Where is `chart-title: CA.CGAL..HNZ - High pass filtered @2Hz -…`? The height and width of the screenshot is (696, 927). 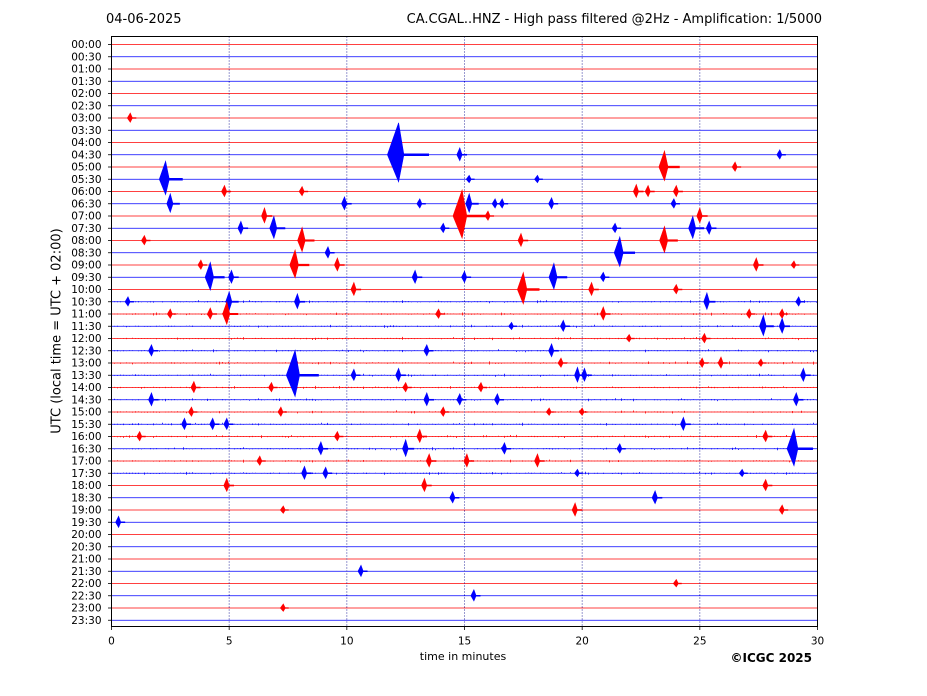
chart-title: CA.CGAL..HNZ - High pass filtered @2Hz -… is located at coordinates (614, 19).